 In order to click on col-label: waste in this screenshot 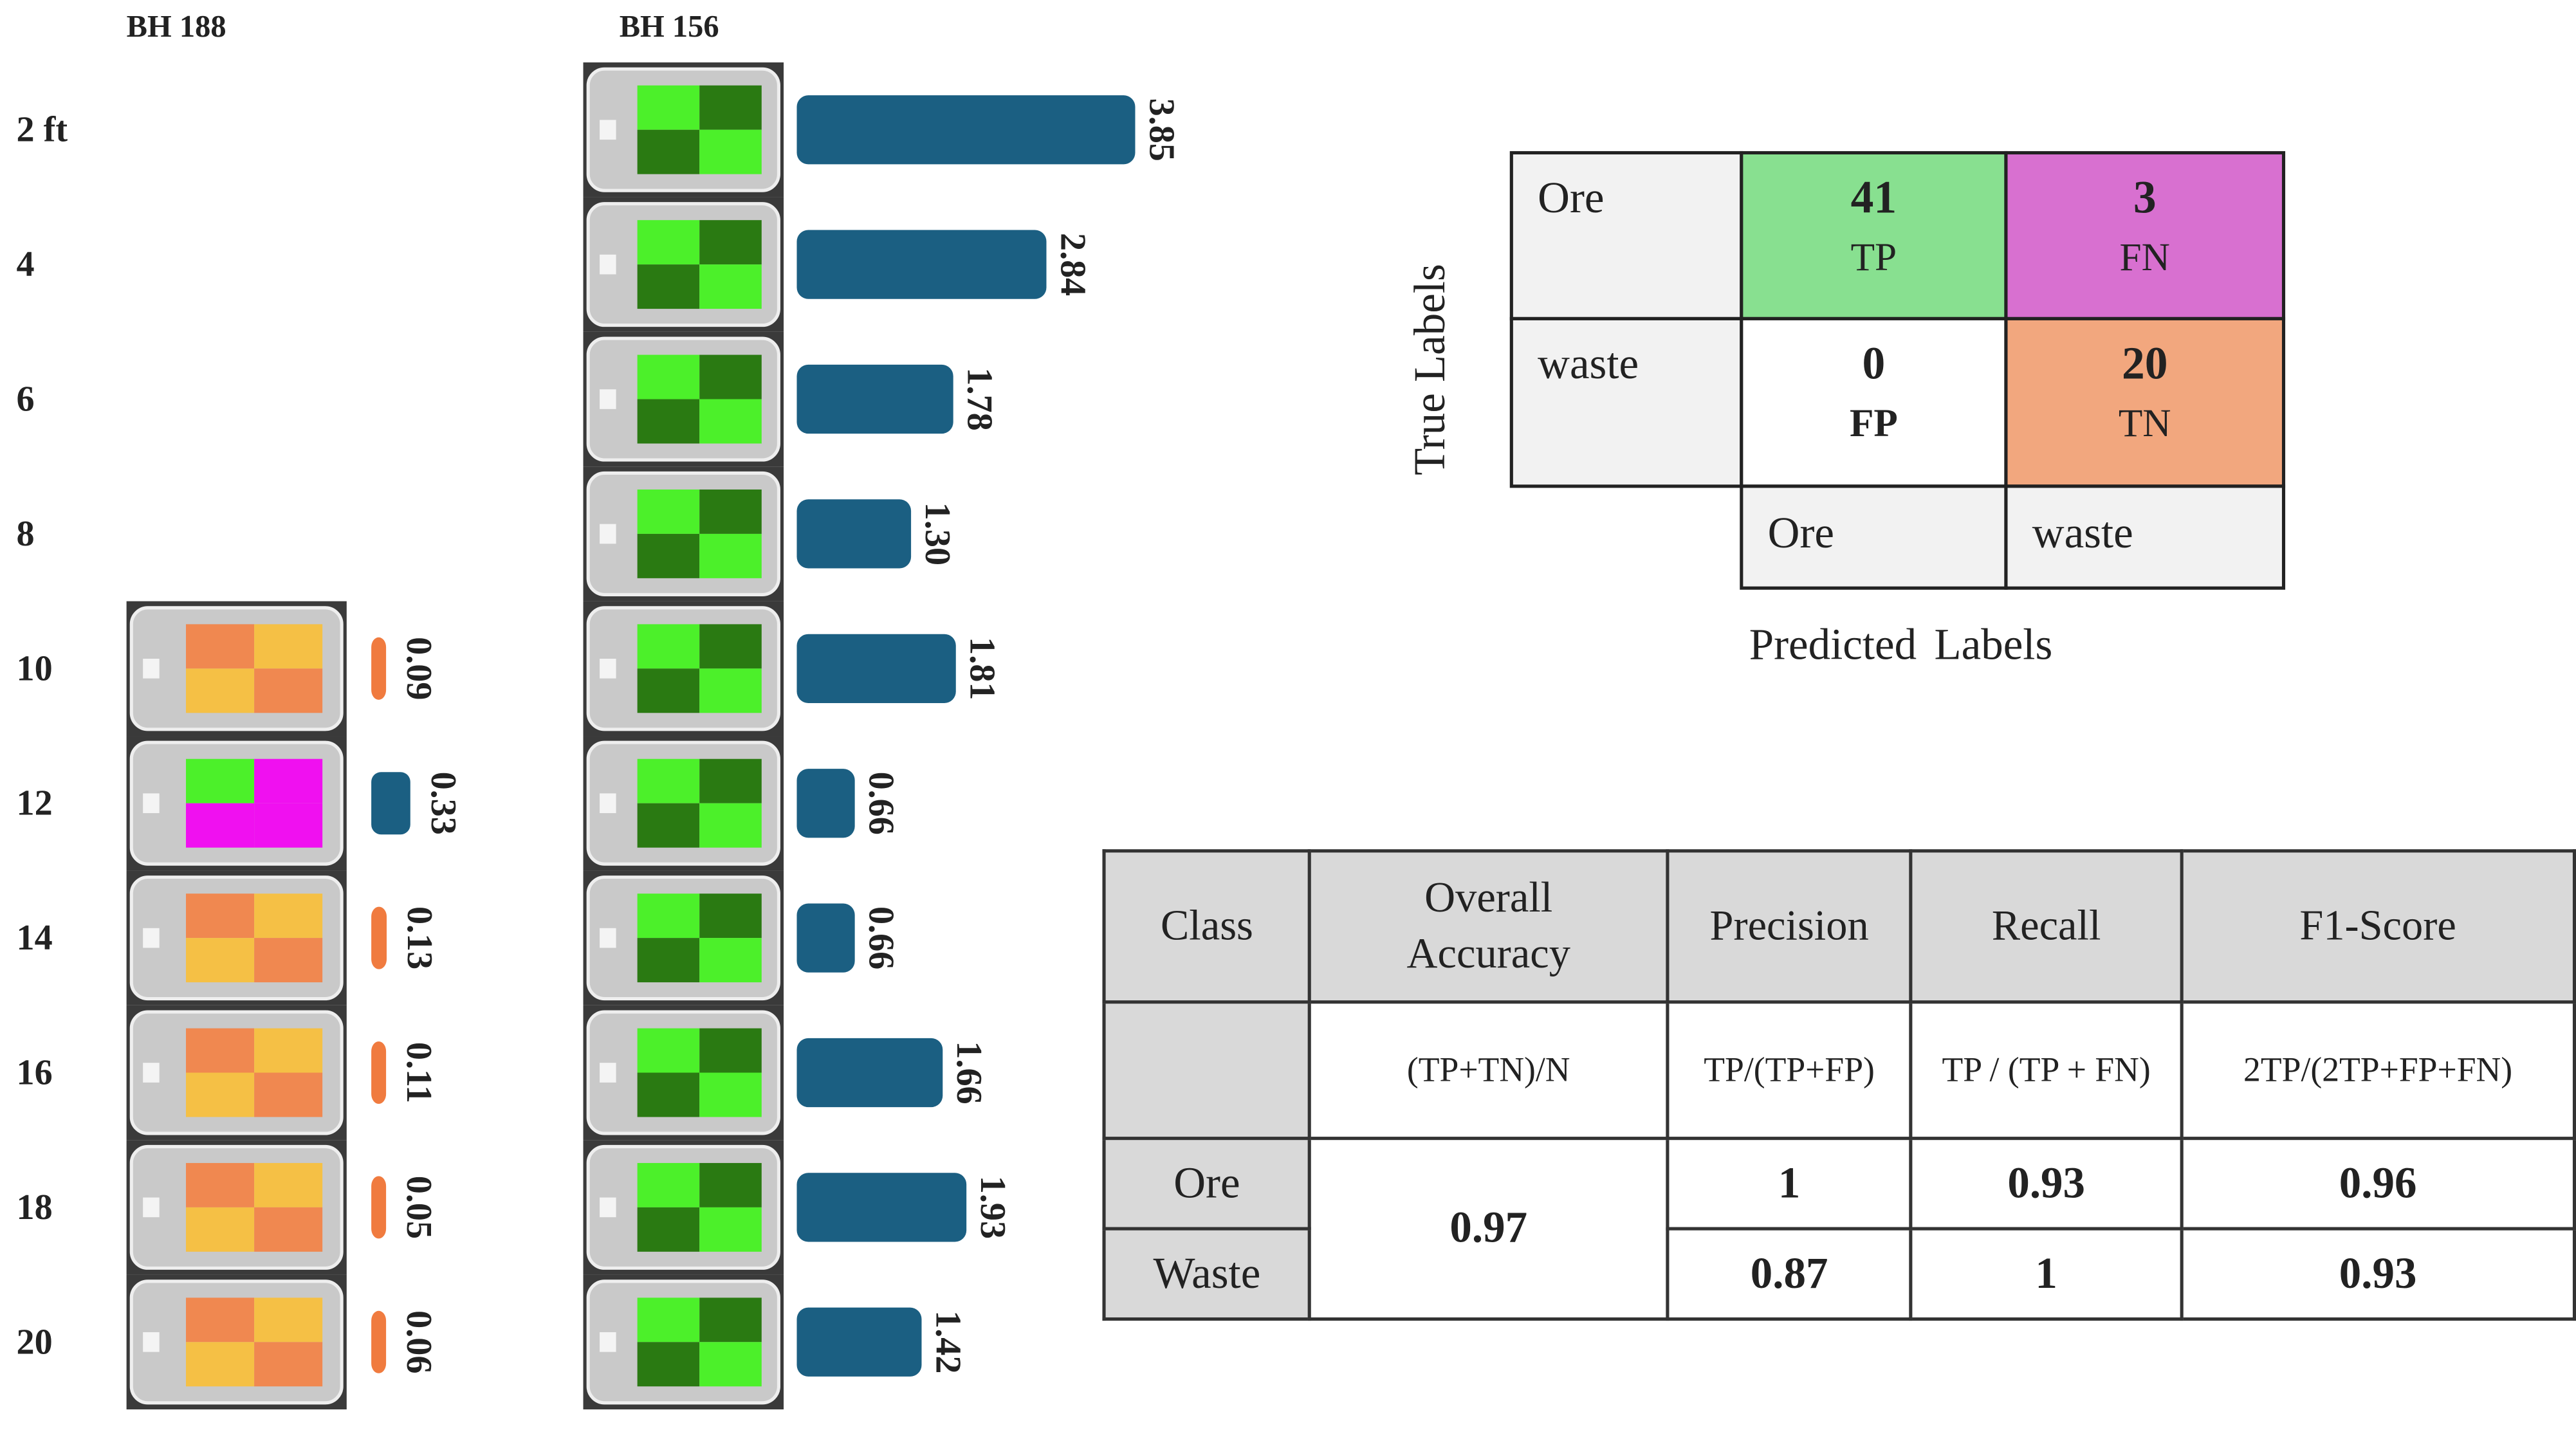, I will do `click(2082, 532)`.